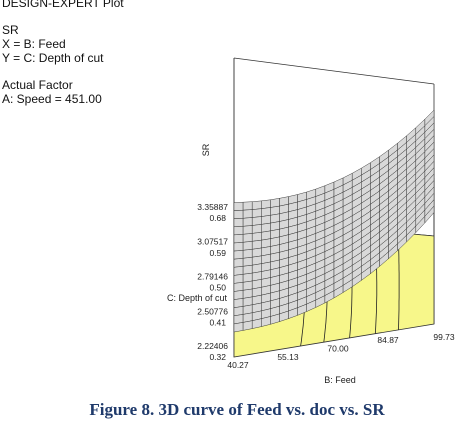 The image size is (474, 422). Describe the element at coordinates (52, 99) in the screenshot. I see `actual-factor-value: A: Speed = 451.00` at that location.